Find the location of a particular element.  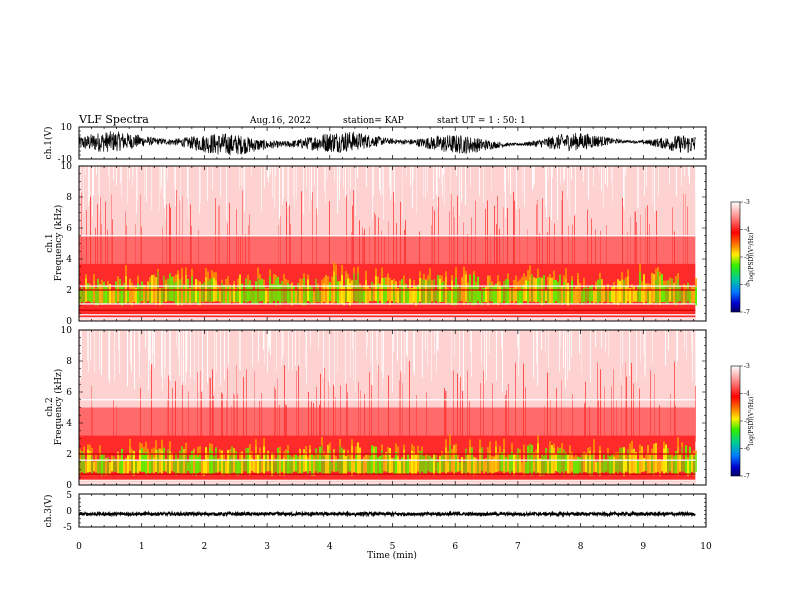

colorbar-tick-label: -4 is located at coordinates (747, 230).